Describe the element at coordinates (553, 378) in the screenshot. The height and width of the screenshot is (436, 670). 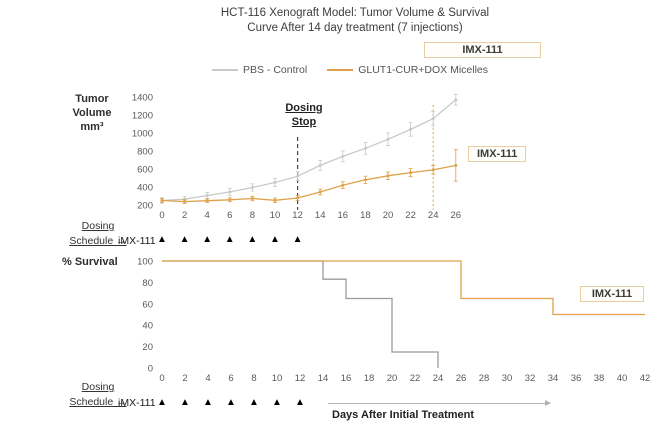
I see `svg-text: 34` at that location.